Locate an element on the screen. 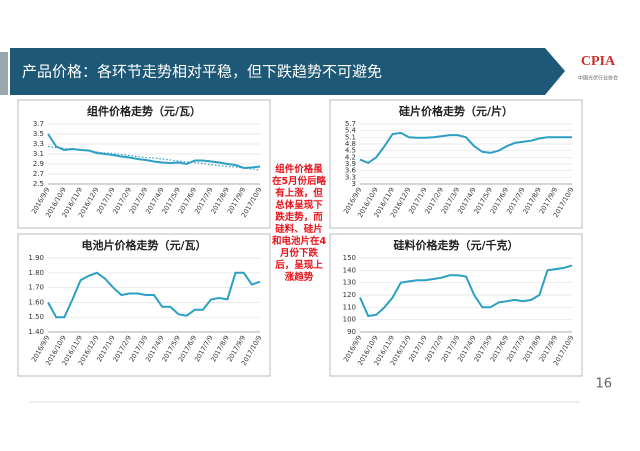 This screenshot has height=451, width=640. y-tick-label: 150 is located at coordinates (349, 258).